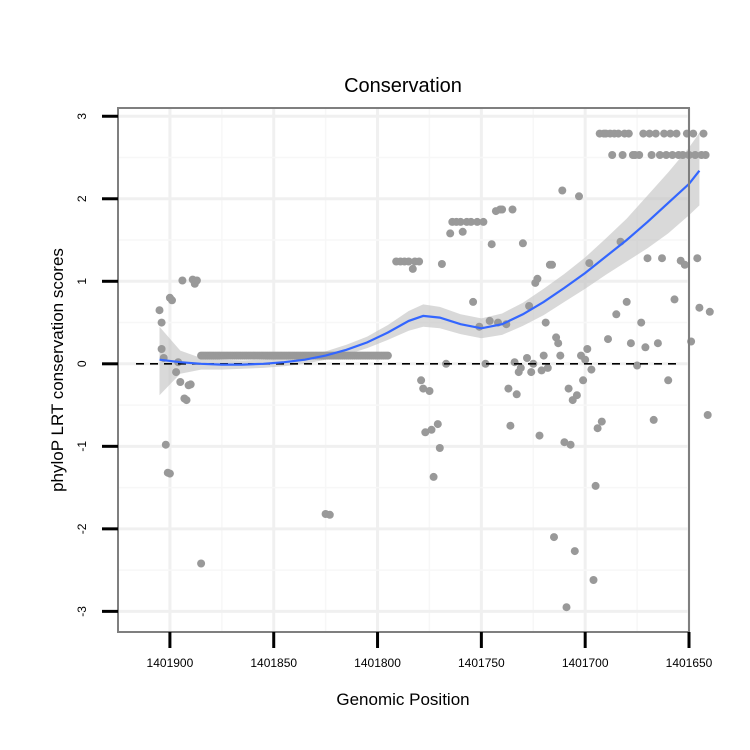 The height and width of the screenshot is (750, 750). I want to click on x-tick-label: 1401900, so click(170, 663).